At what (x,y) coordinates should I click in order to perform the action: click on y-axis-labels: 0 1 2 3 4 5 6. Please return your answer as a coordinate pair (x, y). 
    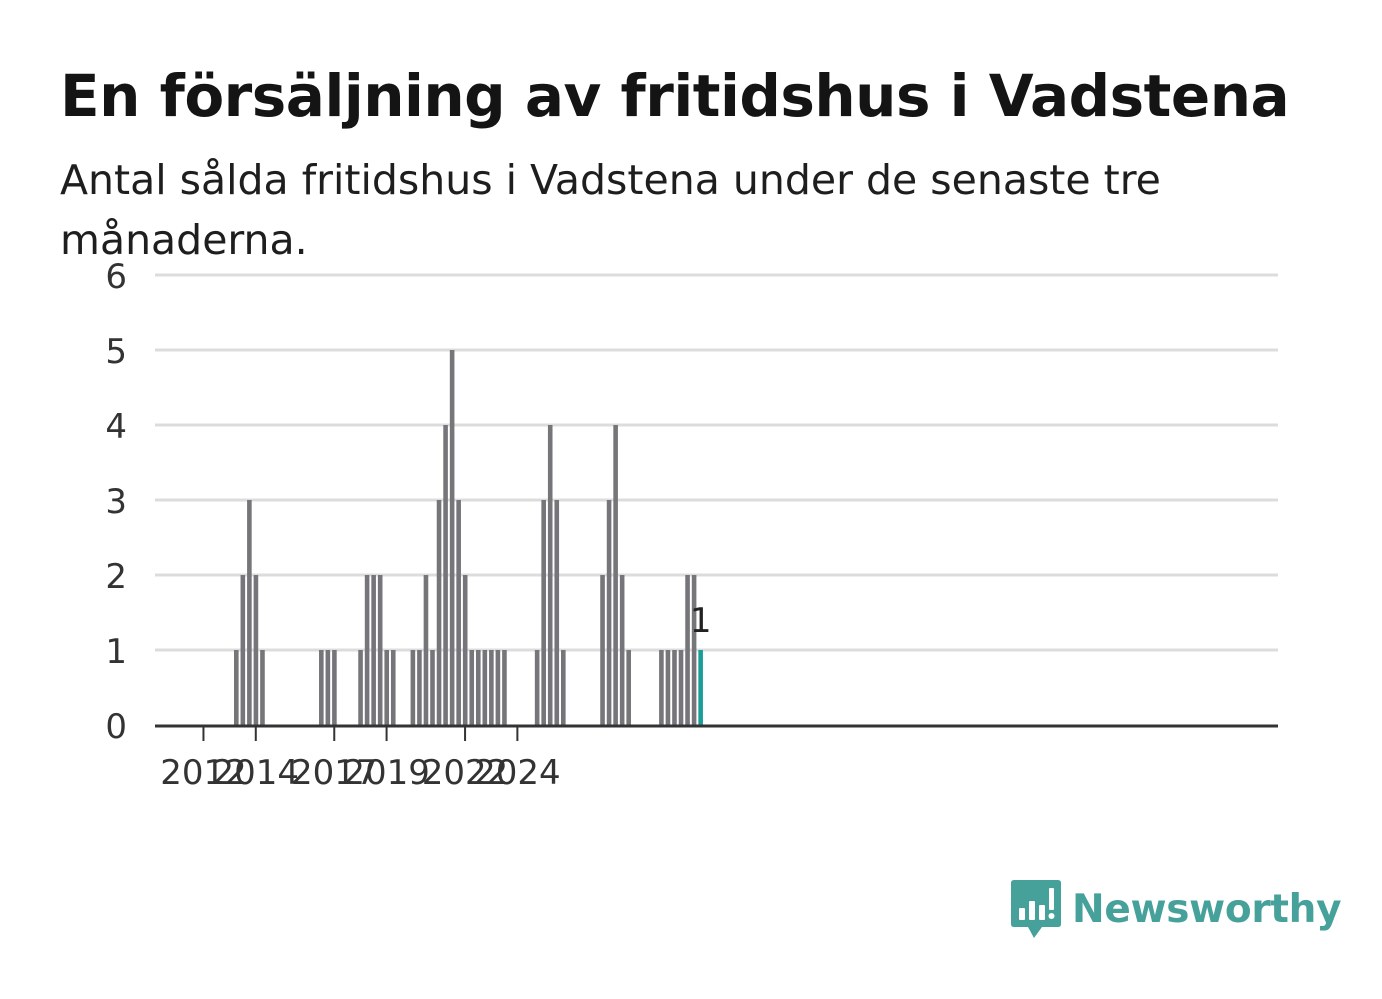
    Looking at the image, I should click on (116, 502).